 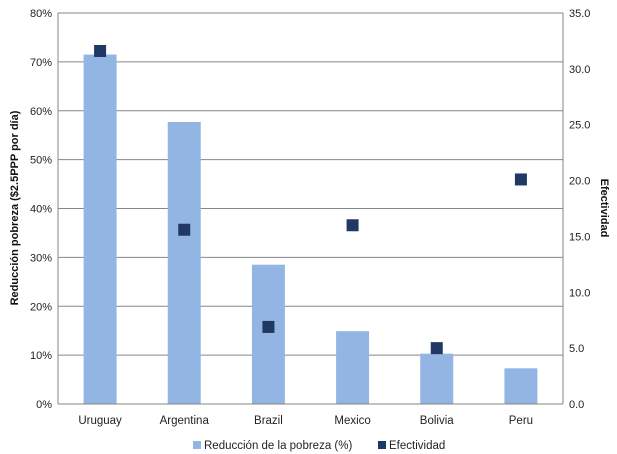 I want to click on category-label: Peru, so click(x=521, y=421).